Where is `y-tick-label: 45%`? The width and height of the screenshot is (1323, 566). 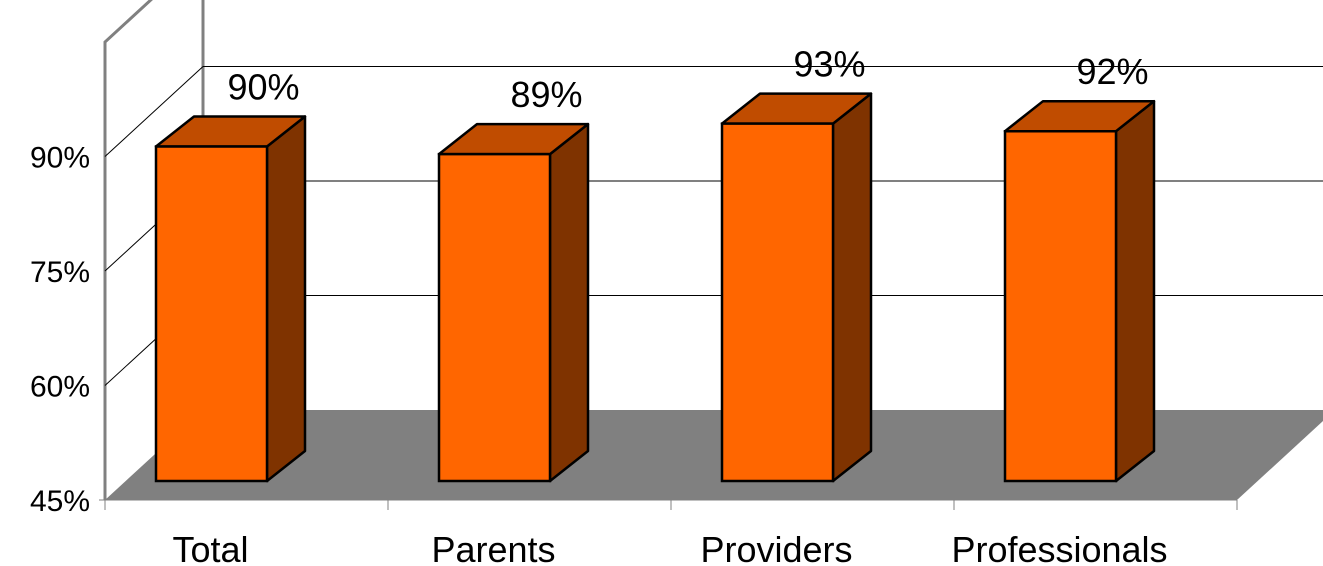 y-tick-label: 45% is located at coordinates (60, 501).